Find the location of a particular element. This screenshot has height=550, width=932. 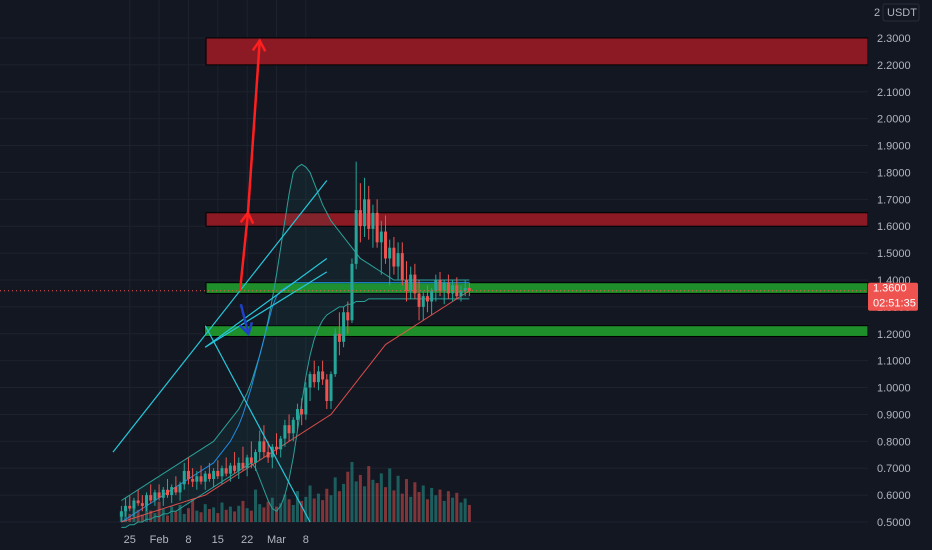

time-tick-label: Feb is located at coordinates (159, 540).